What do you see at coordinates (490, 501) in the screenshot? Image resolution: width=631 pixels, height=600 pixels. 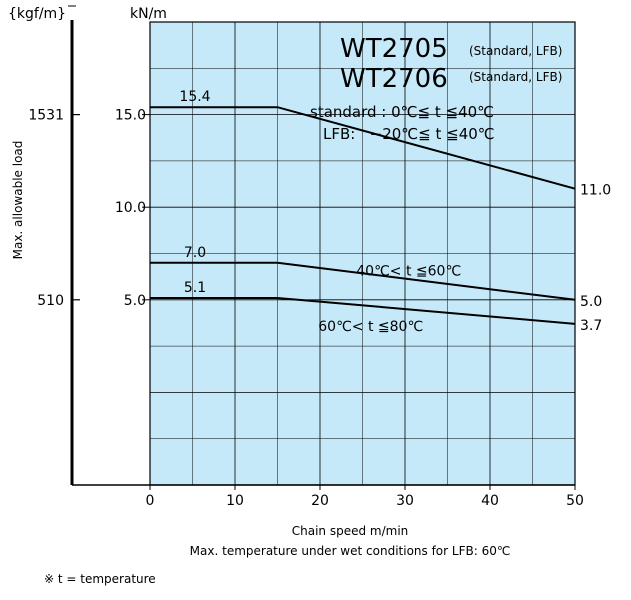 I see `x-tick-label: 40` at bounding box center [490, 501].